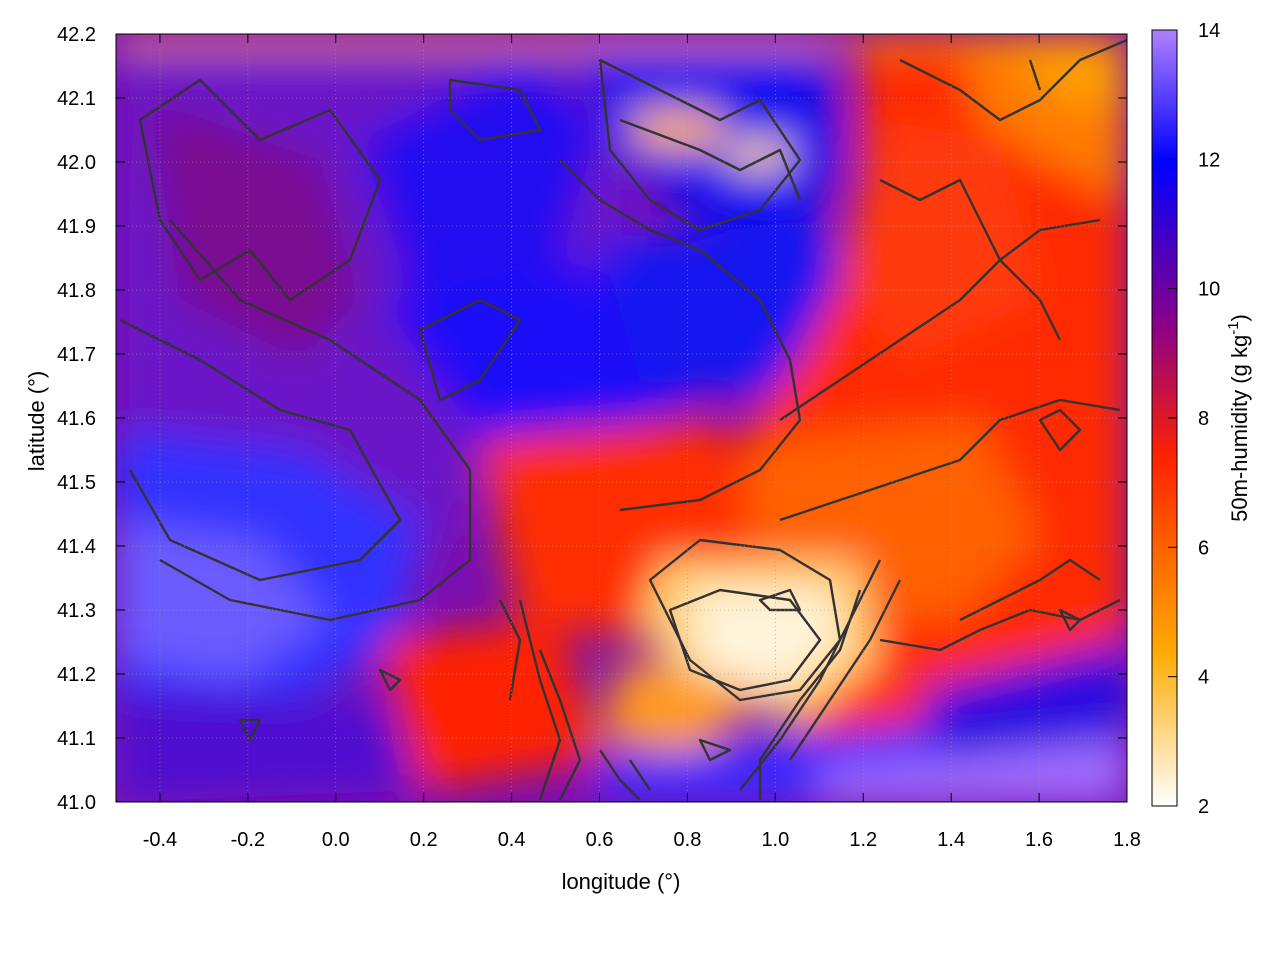 The height and width of the screenshot is (960, 1280). What do you see at coordinates (1239, 428) in the screenshot?
I see `colorbar-title-main: 50m-humidity (g kg` at bounding box center [1239, 428].